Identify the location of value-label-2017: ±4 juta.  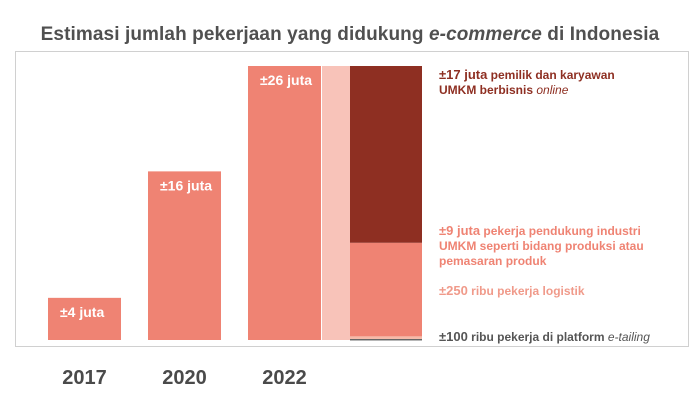
(82, 312).